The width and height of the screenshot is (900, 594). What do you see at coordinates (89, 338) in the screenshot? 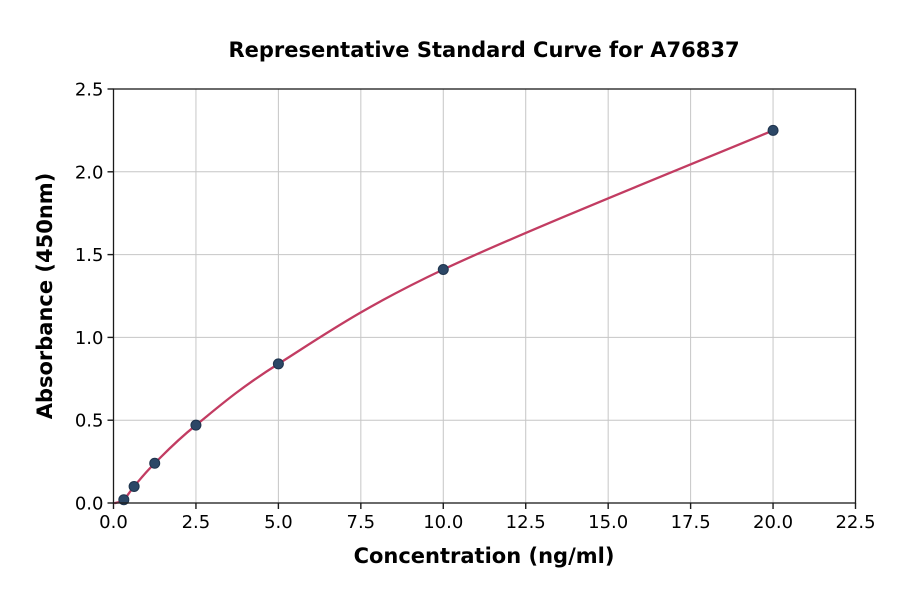
I see `y-tick-label: 1.0` at bounding box center [89, 338].